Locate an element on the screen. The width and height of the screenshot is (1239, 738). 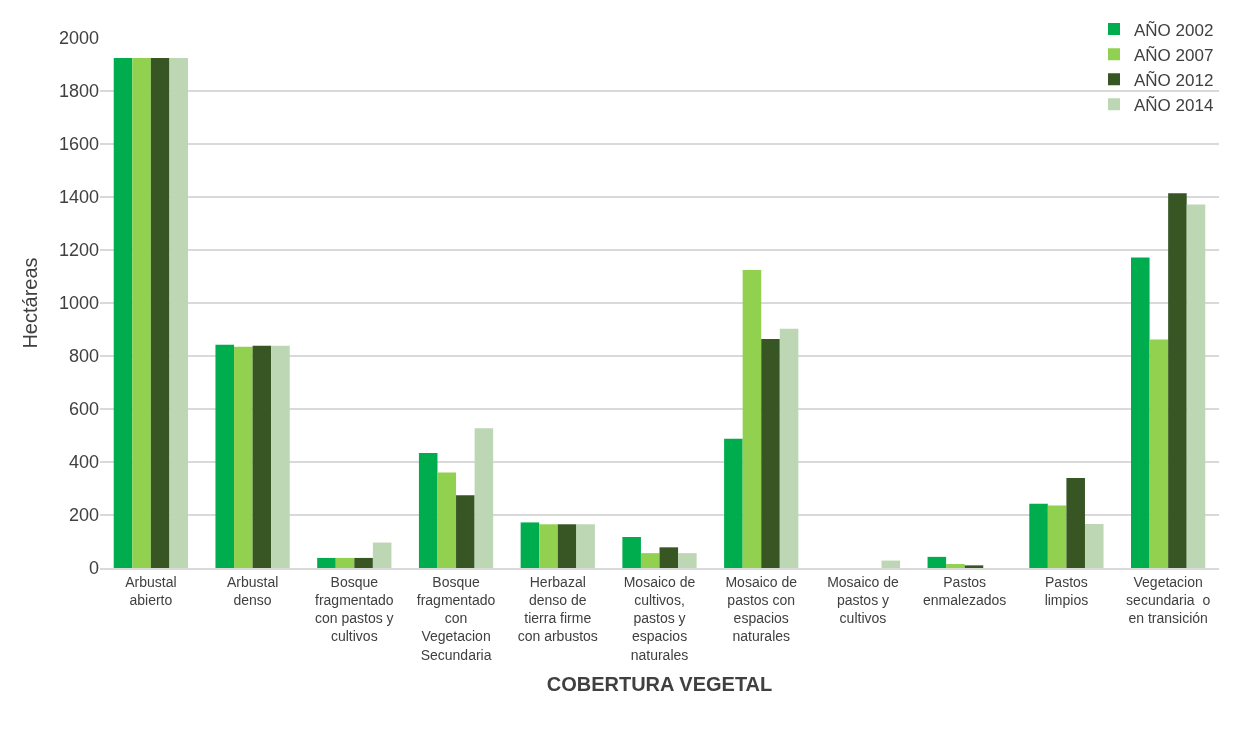
legend-label: AÑO 2012 is located at coordinates (1174, 80).